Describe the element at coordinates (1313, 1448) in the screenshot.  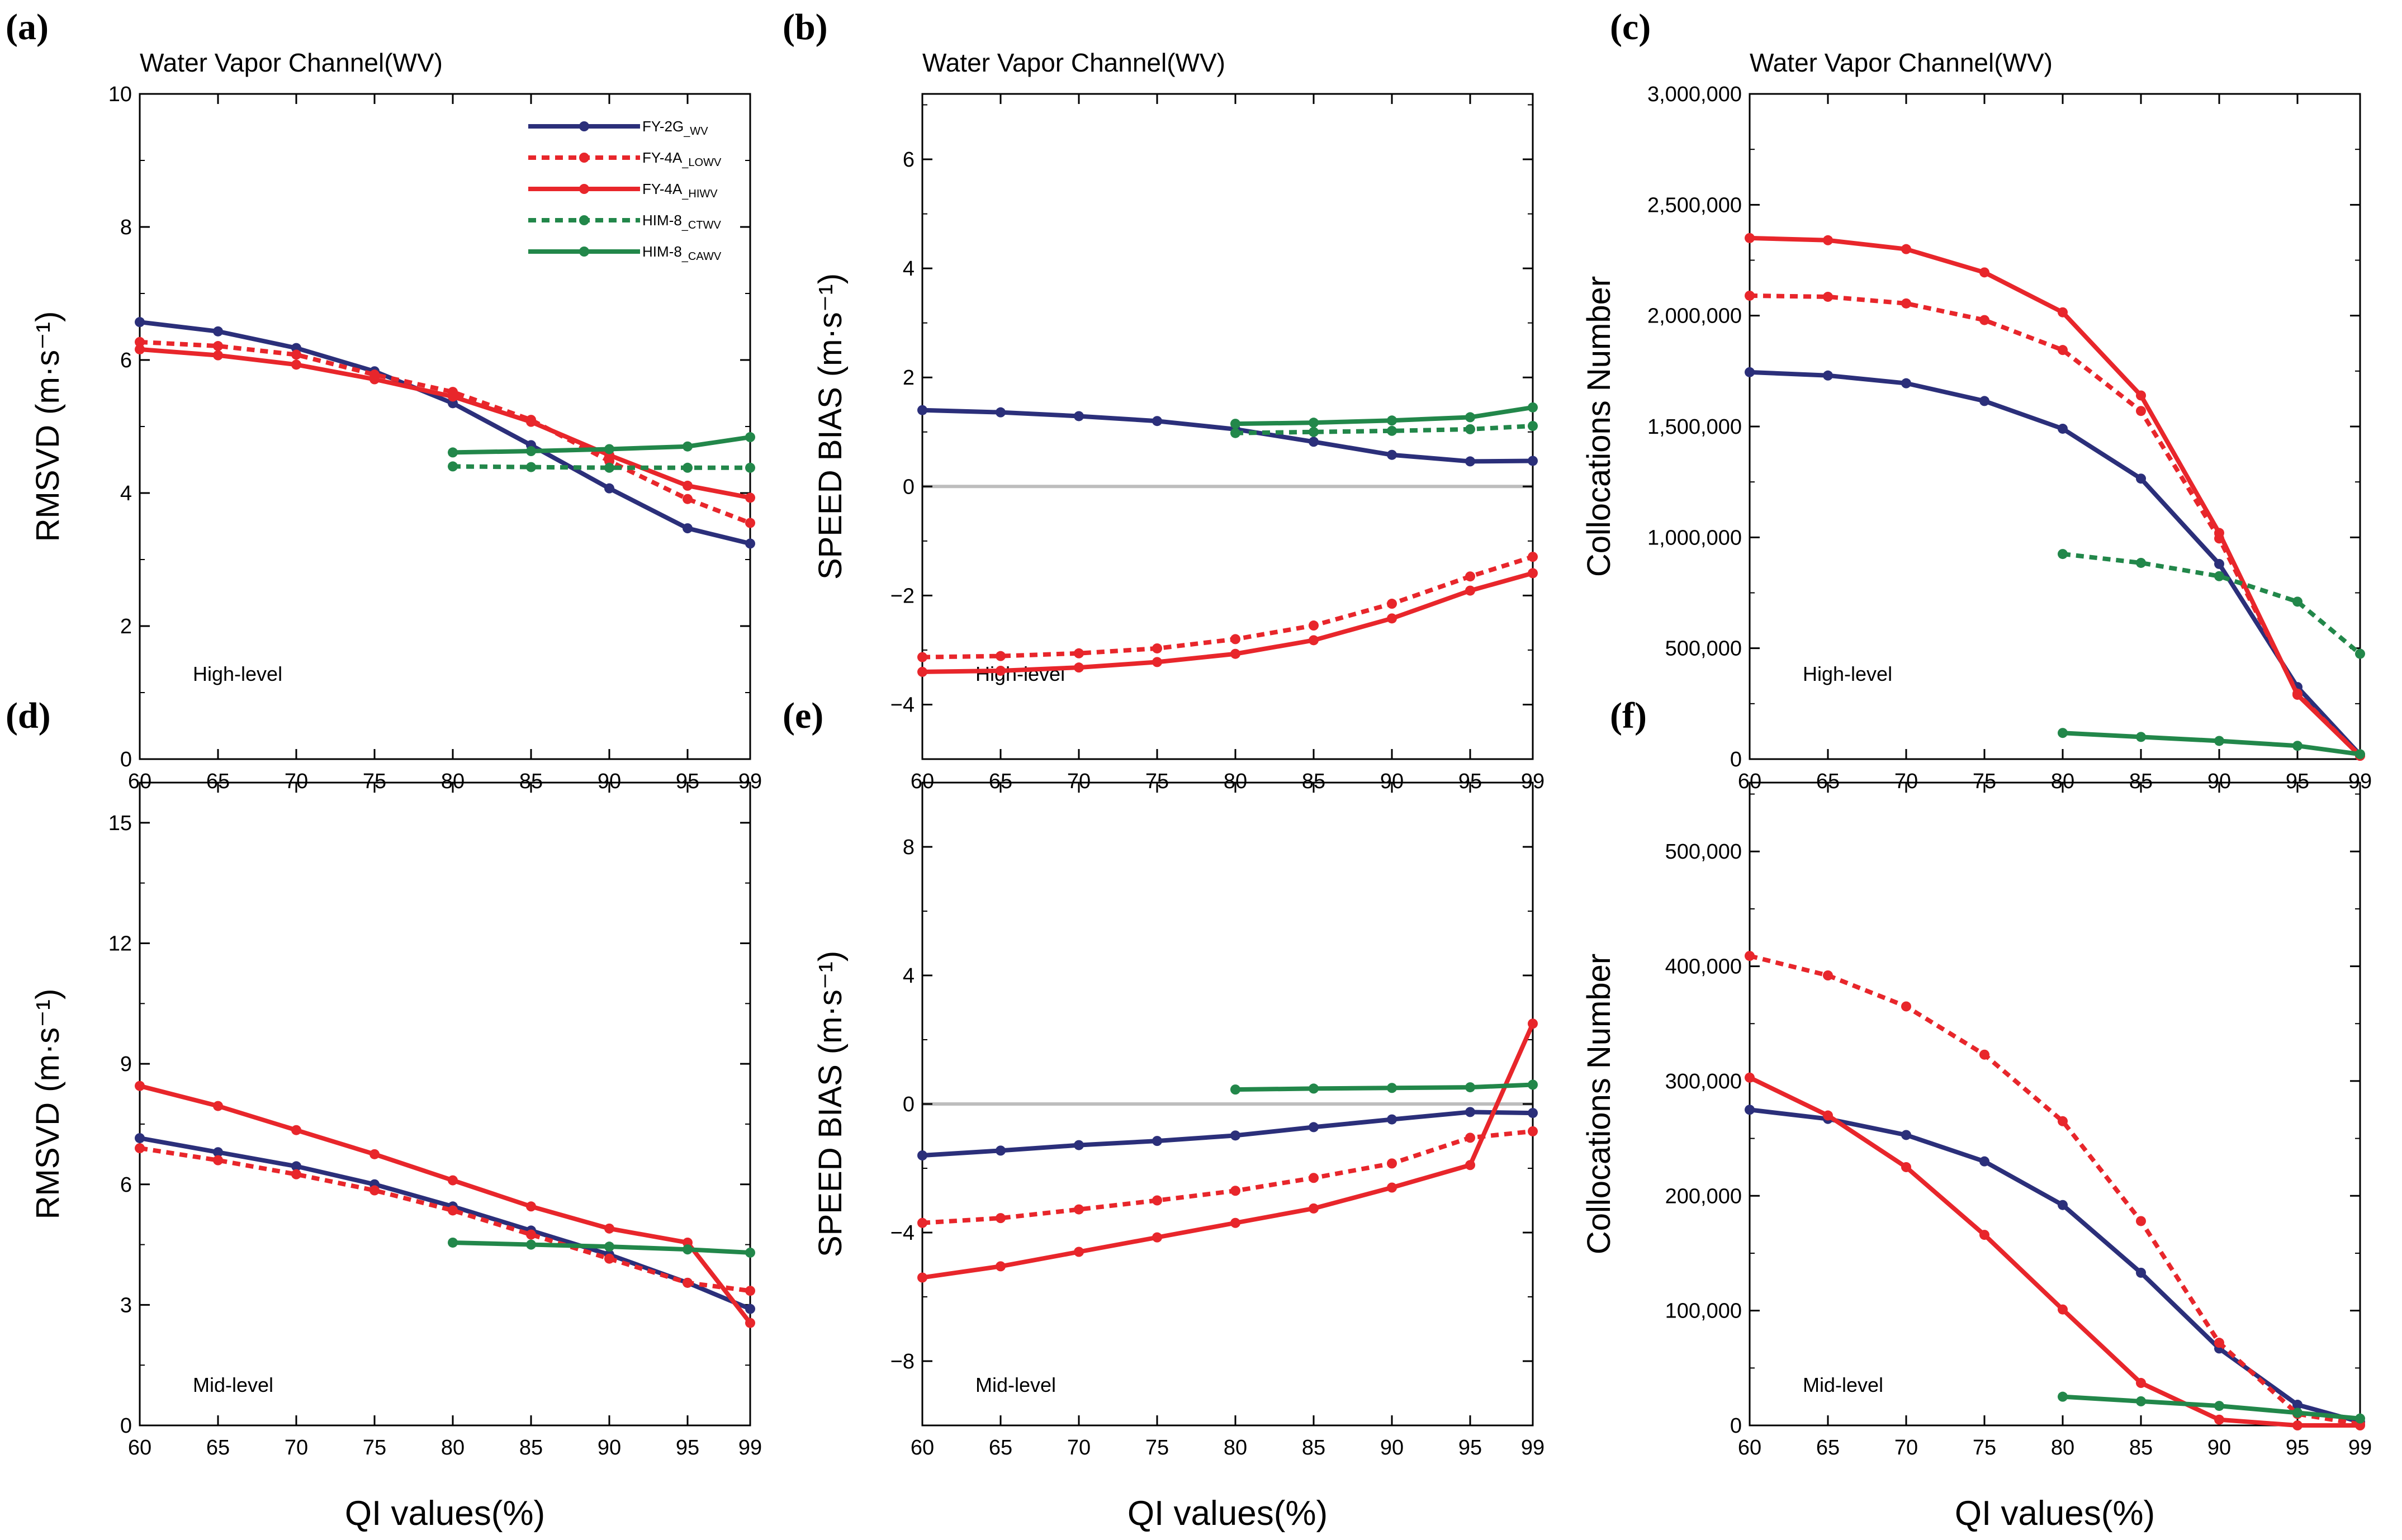
I see `x-tick-label: 85` at that location.